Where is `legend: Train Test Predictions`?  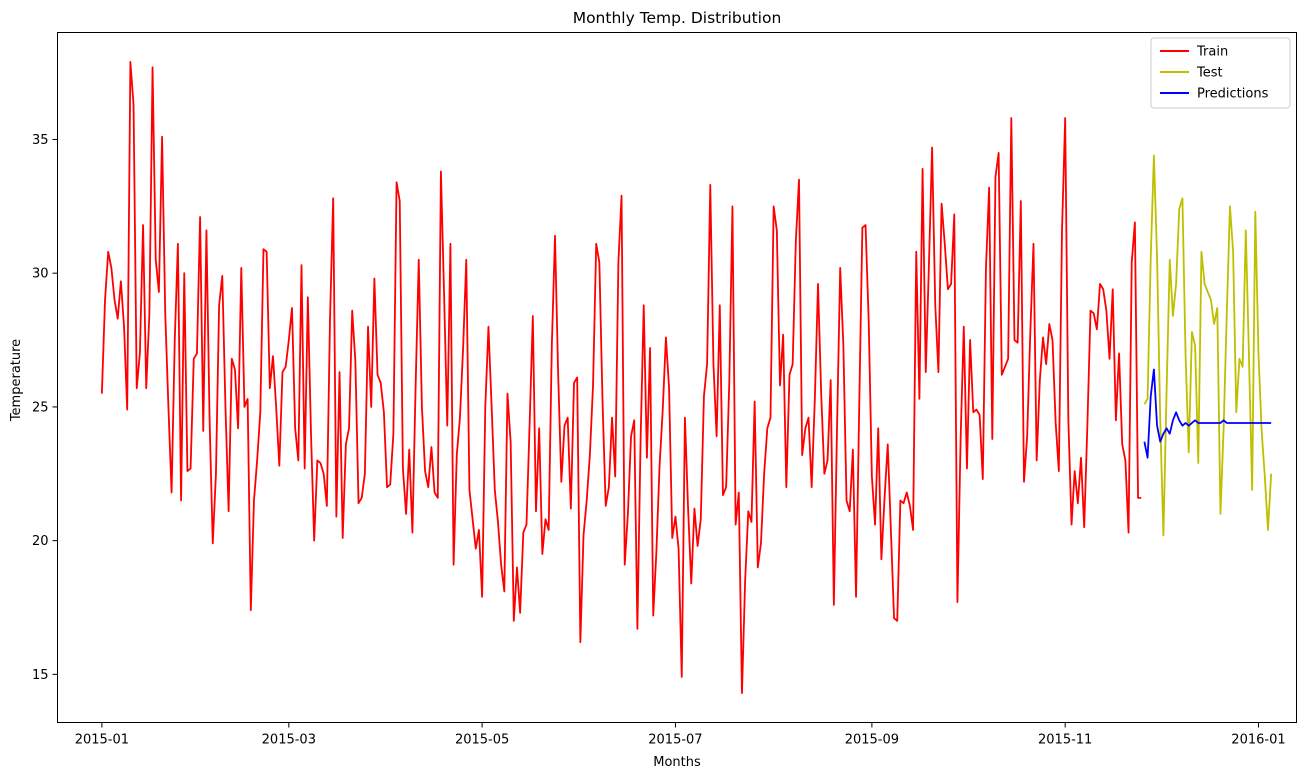 legend: Train Test Predictions is located at coordinates (1220, 73).